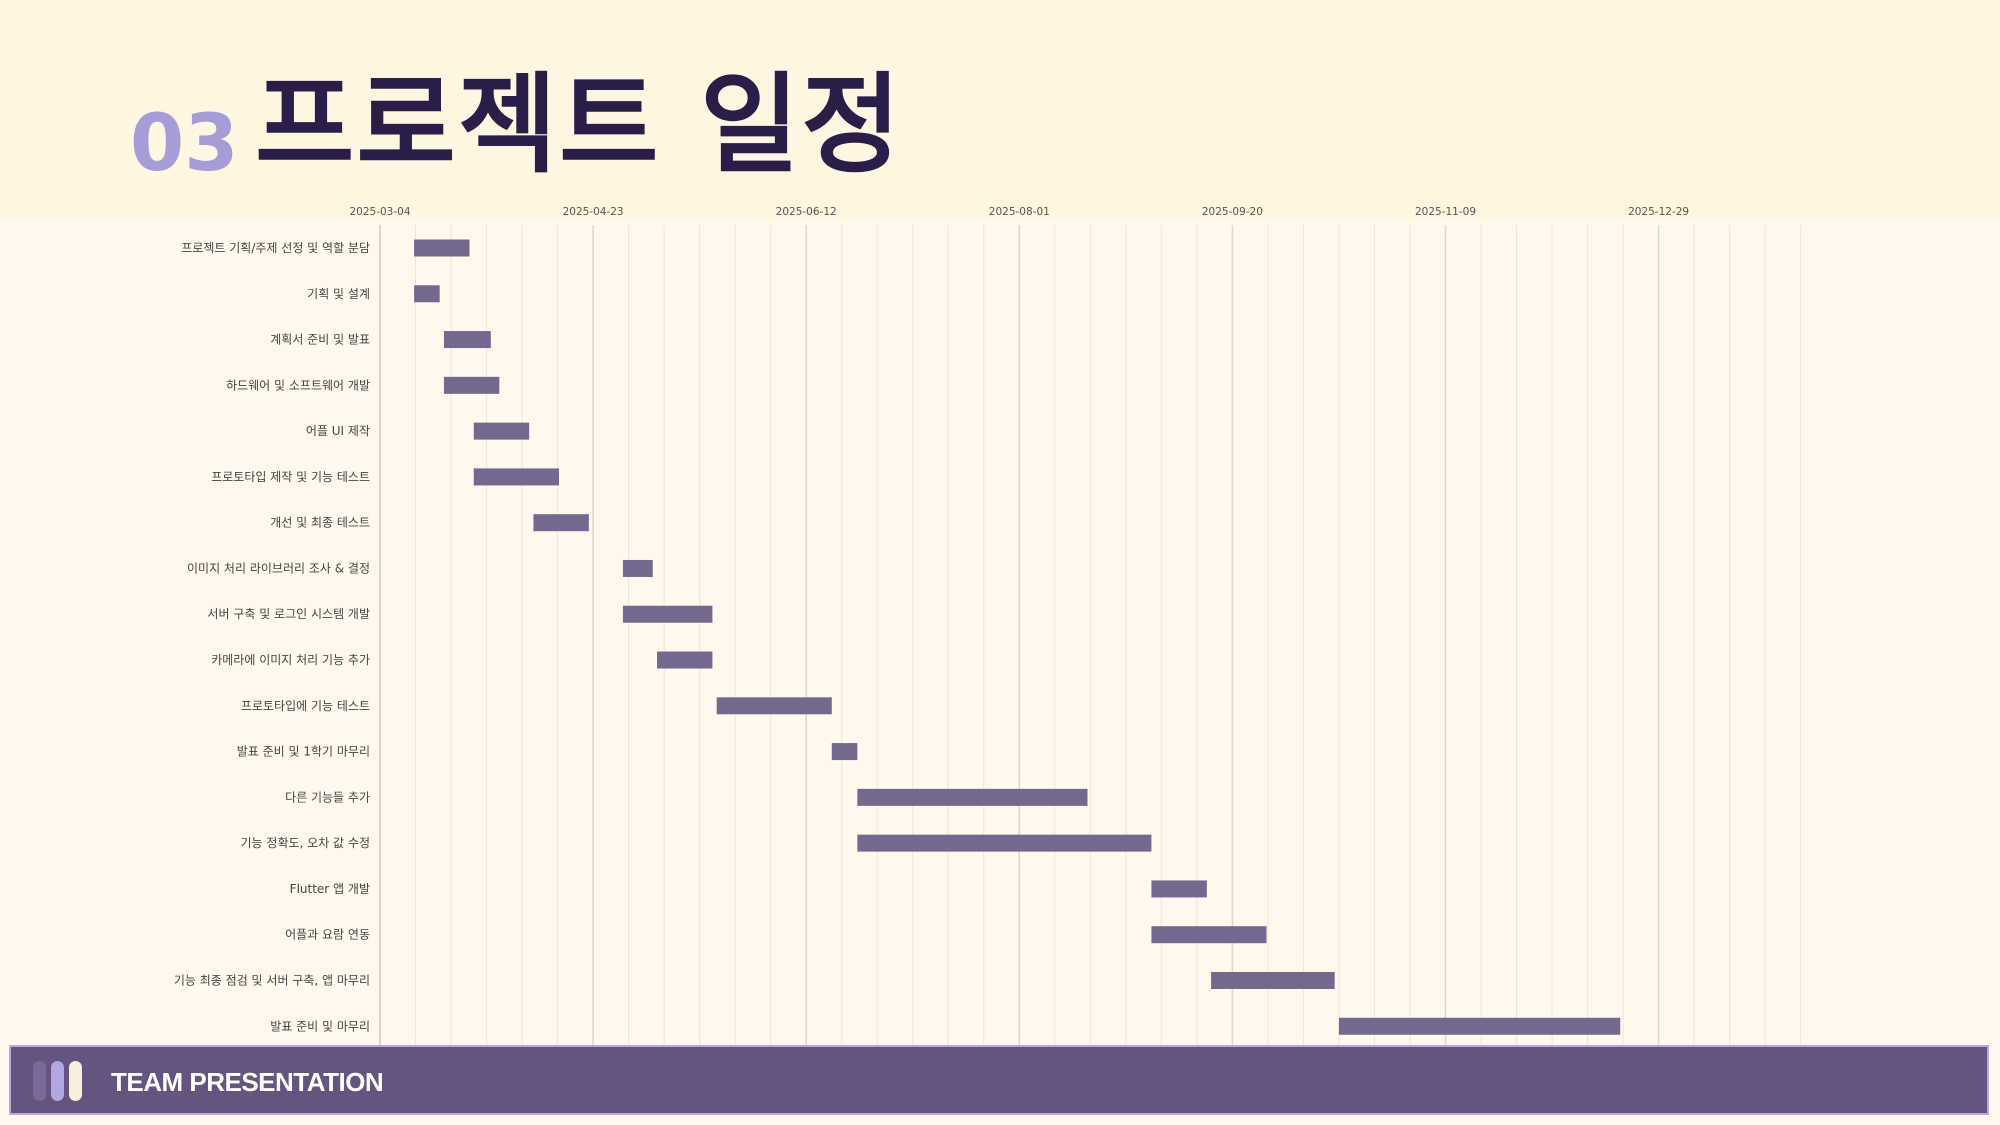  Describe the element at coordinates (320, 1026) in the screenshot. I see `task-label: 발표 준비 및 마무리` at that location.